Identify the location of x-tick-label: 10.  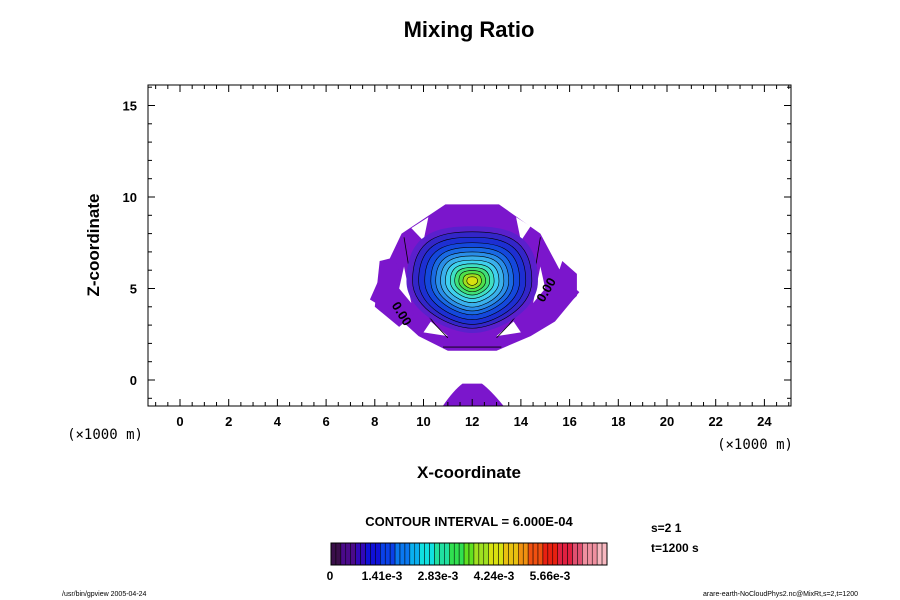
(423, 421).